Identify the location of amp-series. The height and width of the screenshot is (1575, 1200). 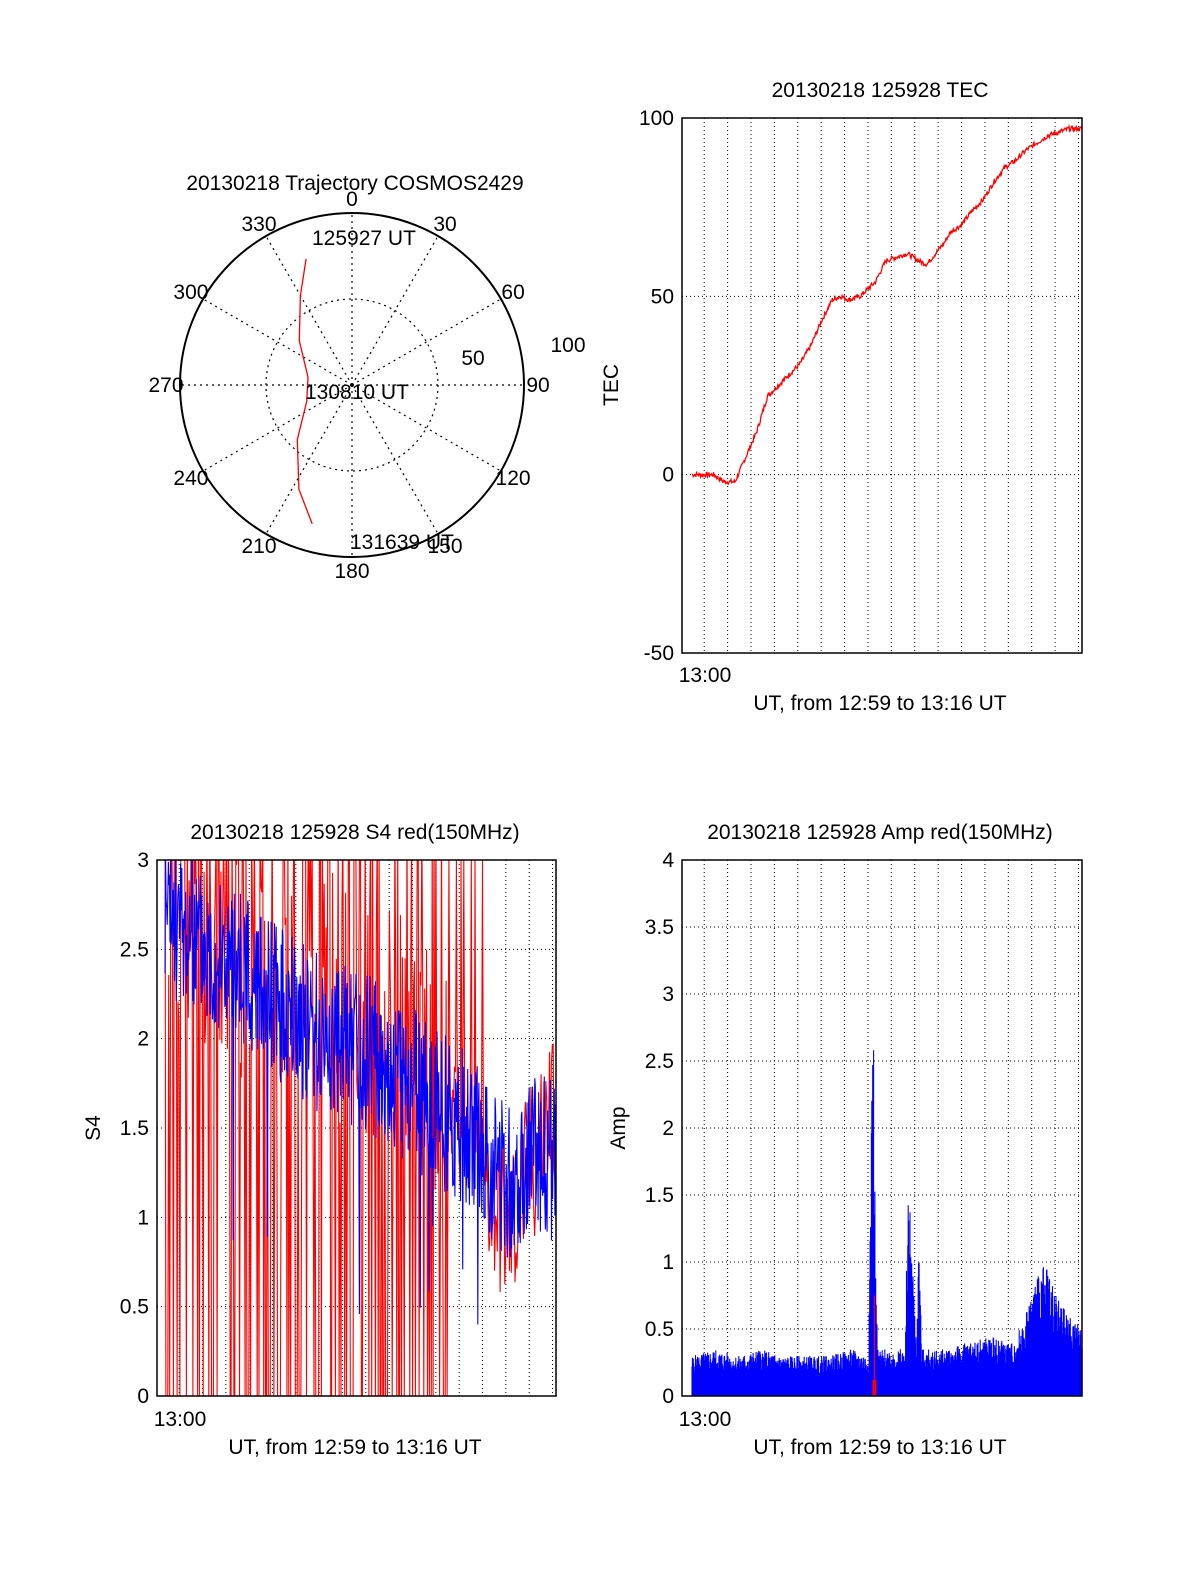
(887, 1223).